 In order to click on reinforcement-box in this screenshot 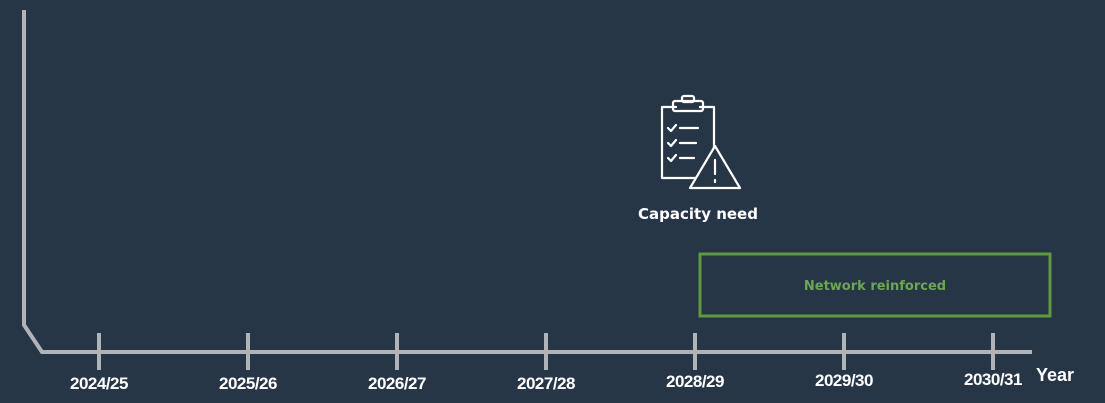, I will do `click(875, 285)`.